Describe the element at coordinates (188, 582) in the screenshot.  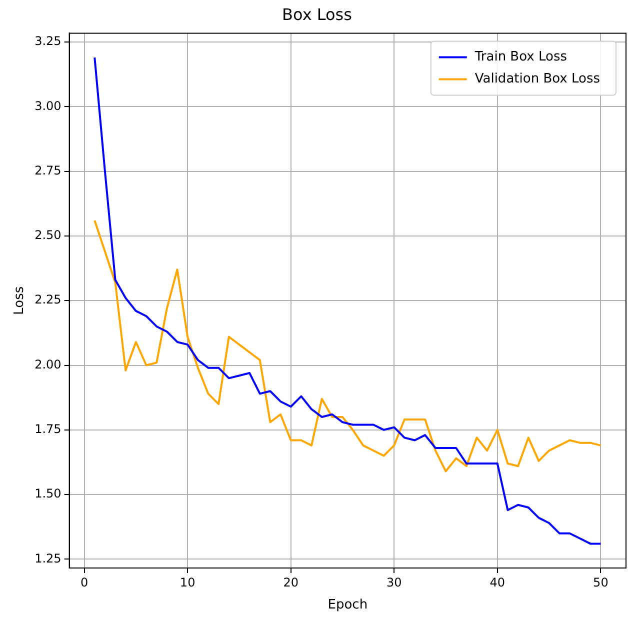
I see `x-tick-label: 10` at that location.